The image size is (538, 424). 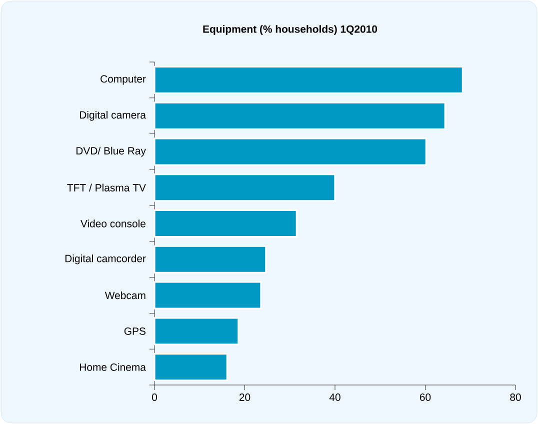 I want to click on x-tick-label: 60, so click(x=425, y=397).